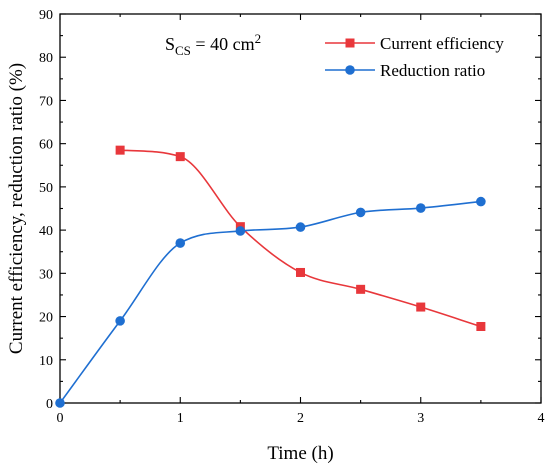 The height and width of the screenshot is (470, 550). I want to click on y-tick-label: 10, so click(46, 361).